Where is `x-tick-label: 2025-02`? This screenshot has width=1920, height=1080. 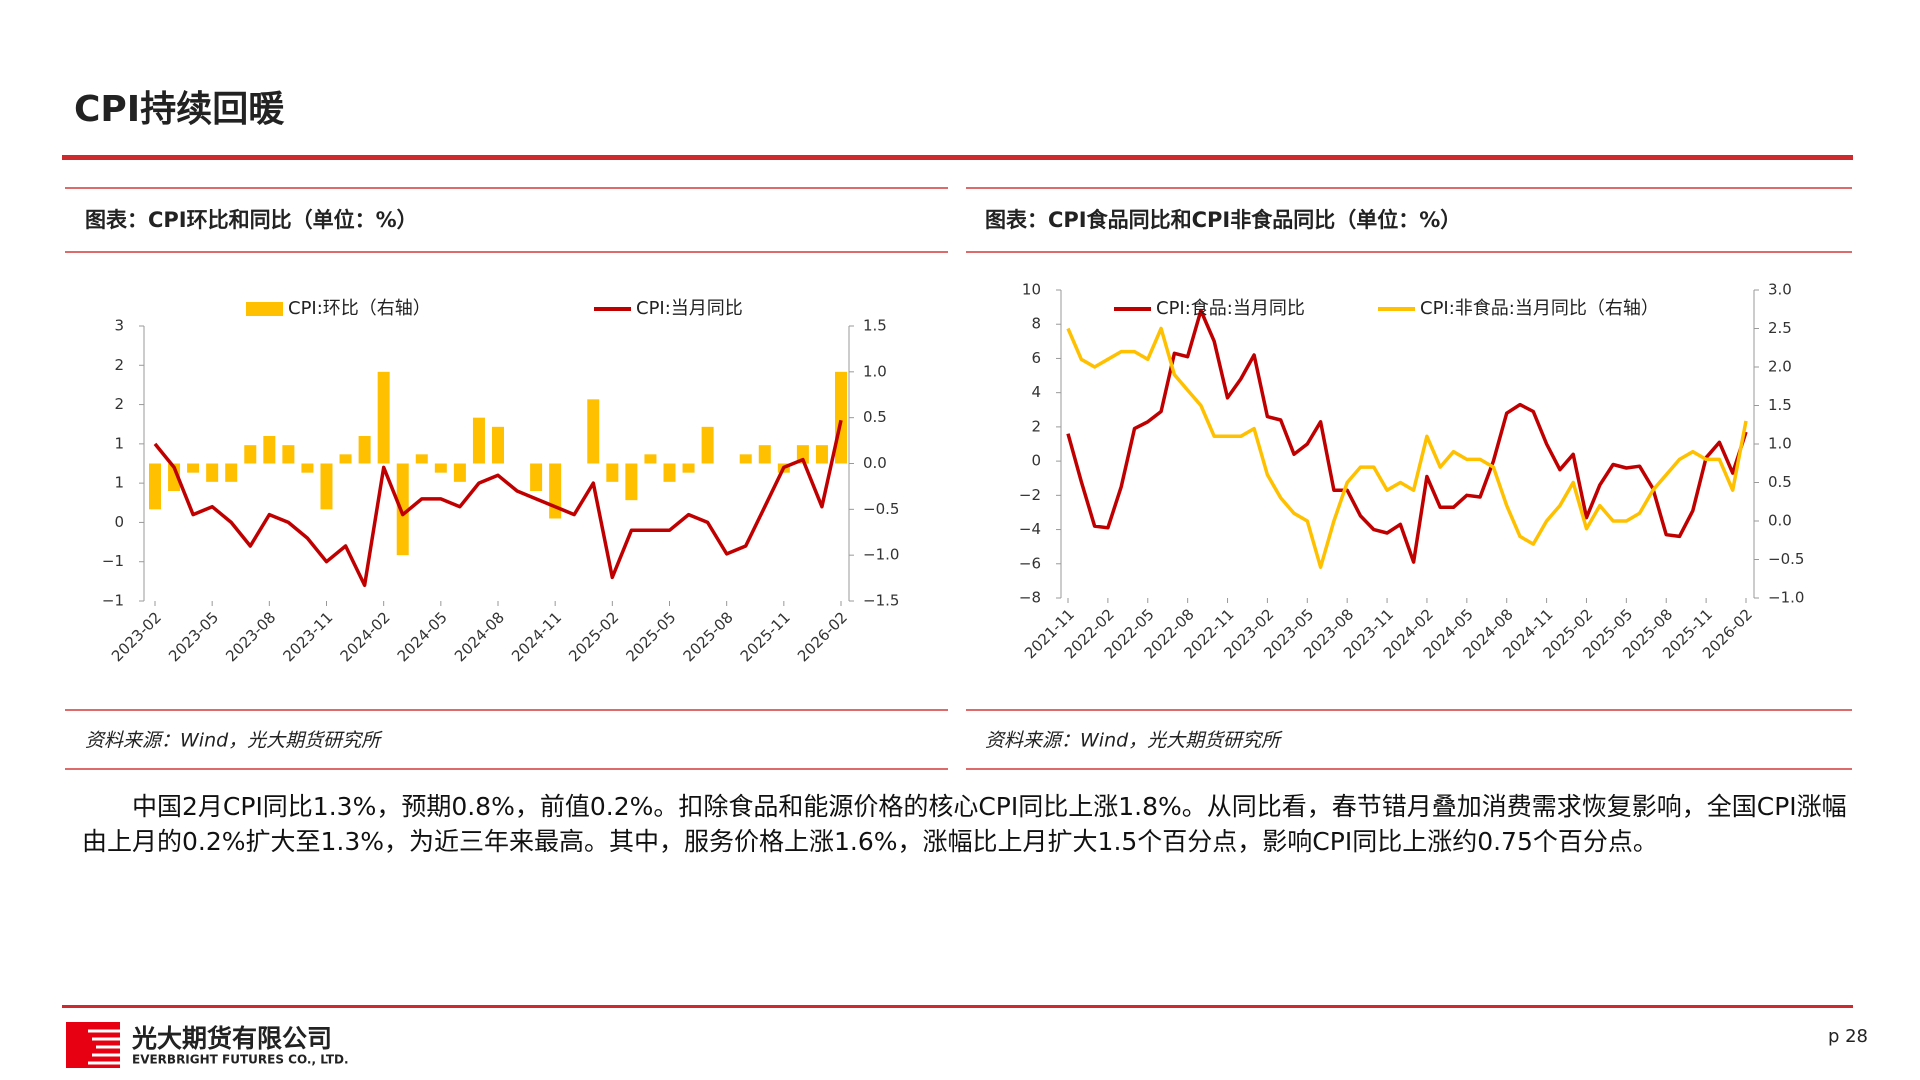
x-tick-label: 2025-02 is located at coordinates (593, 636).